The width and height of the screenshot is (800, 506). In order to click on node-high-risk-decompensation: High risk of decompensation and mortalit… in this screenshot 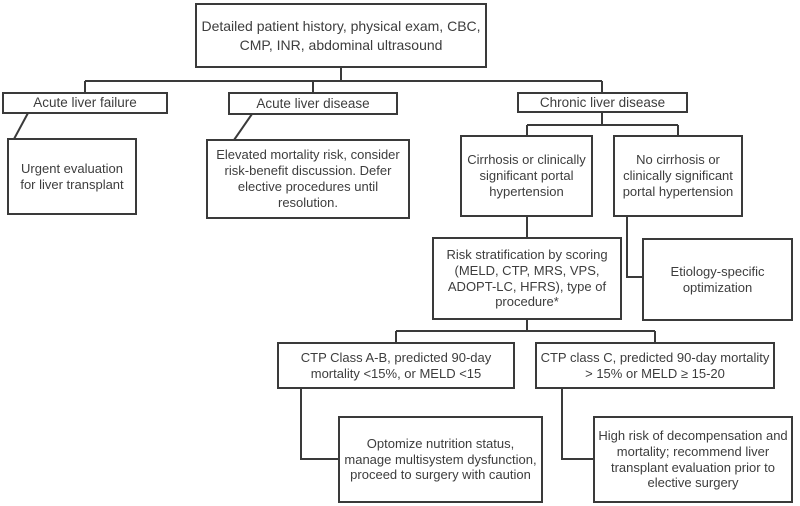, I will do `click(693, 459)`.